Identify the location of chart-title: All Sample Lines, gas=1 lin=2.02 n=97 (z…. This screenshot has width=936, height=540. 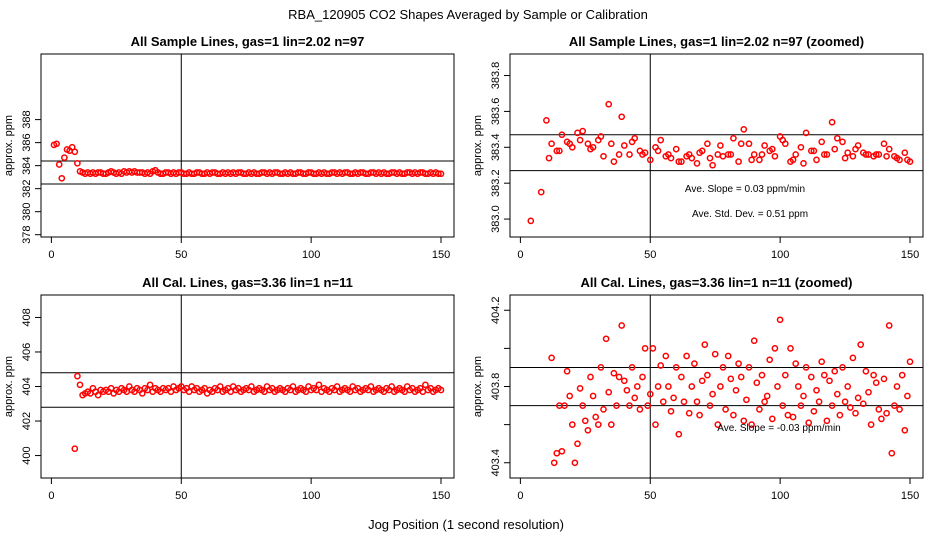
(716, 41).